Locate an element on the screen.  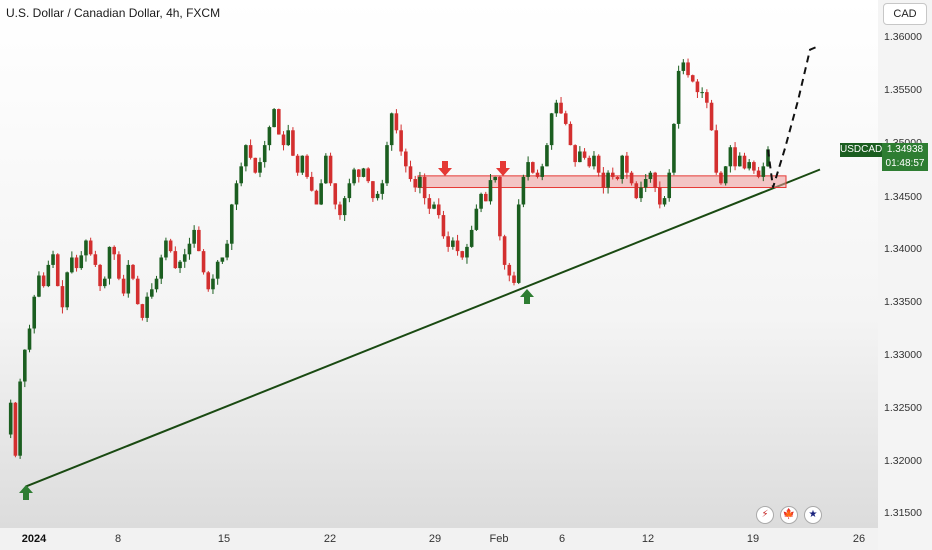
up-arrow is located at coordinates (527, 296).